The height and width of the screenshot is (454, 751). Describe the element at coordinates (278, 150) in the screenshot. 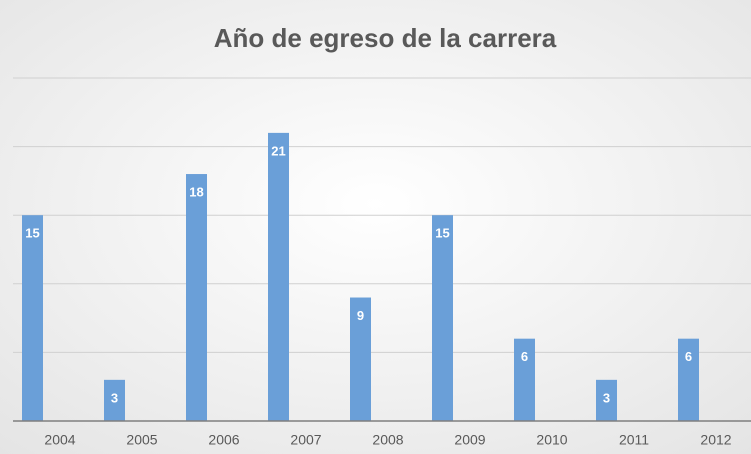

I see `data-label: 21` at that location.